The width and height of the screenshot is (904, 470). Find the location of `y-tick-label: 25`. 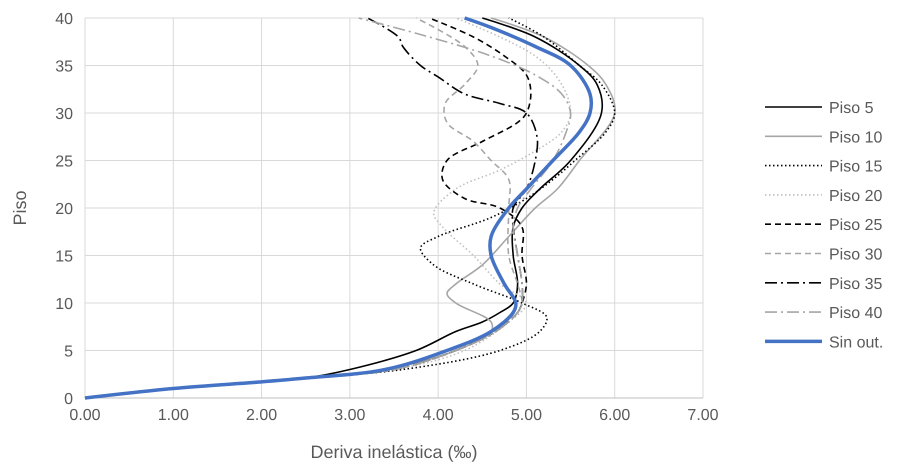

y-tick-label: 25 is located at coordinates (64, 162).